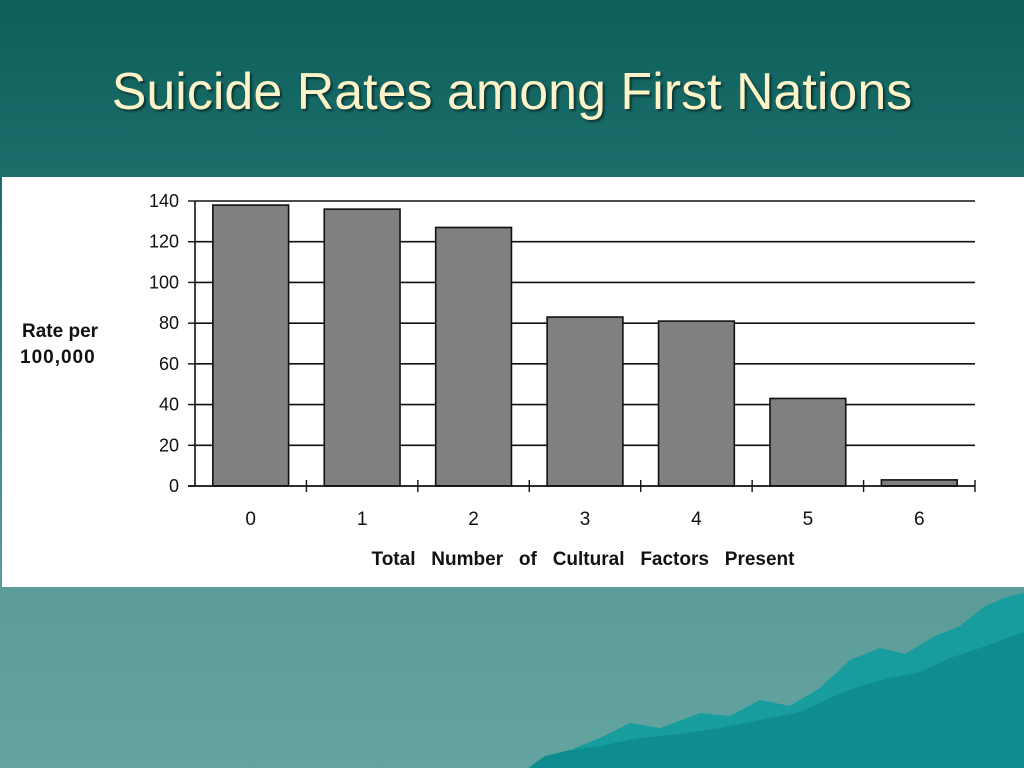 This screenshot has width=1024, height=768. What do you see at coordinates (58, 357) in the screenshot?
I see `y-axis-label-line2: 100,000` at bounding box center [58, 357].